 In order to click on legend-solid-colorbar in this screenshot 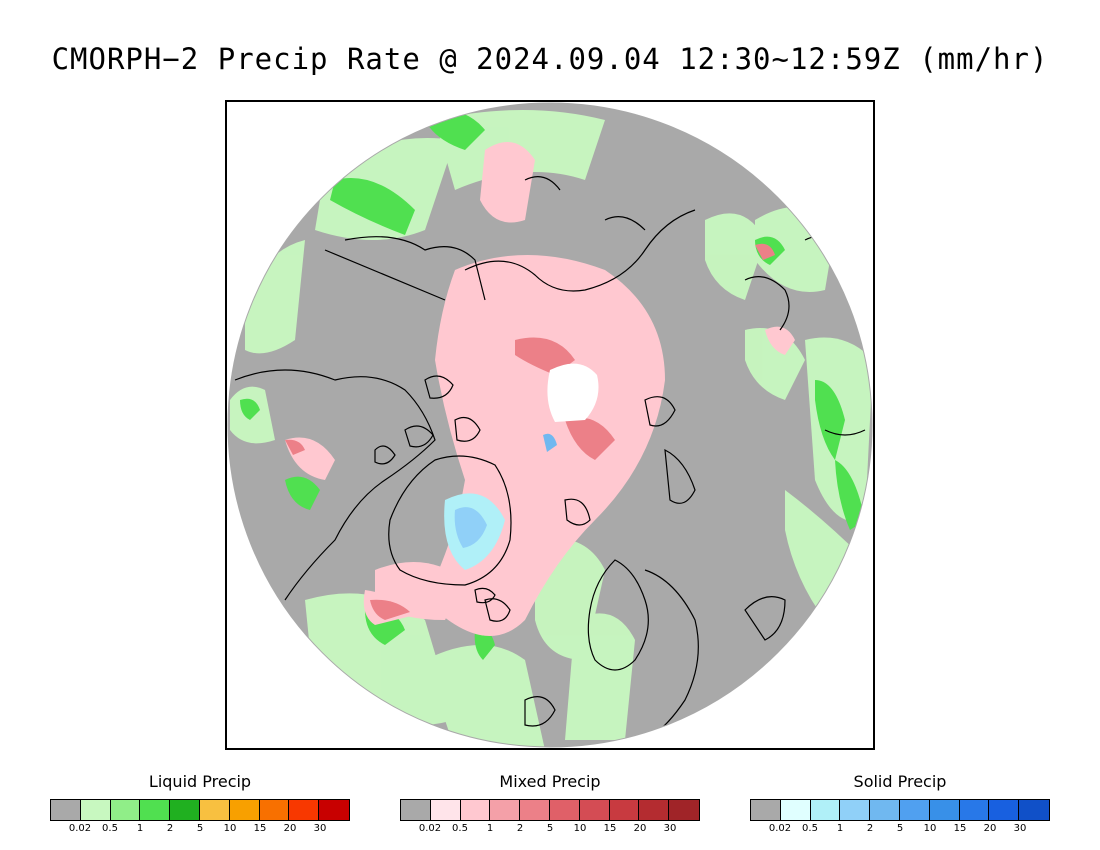, I will do `click(900, 810)`.